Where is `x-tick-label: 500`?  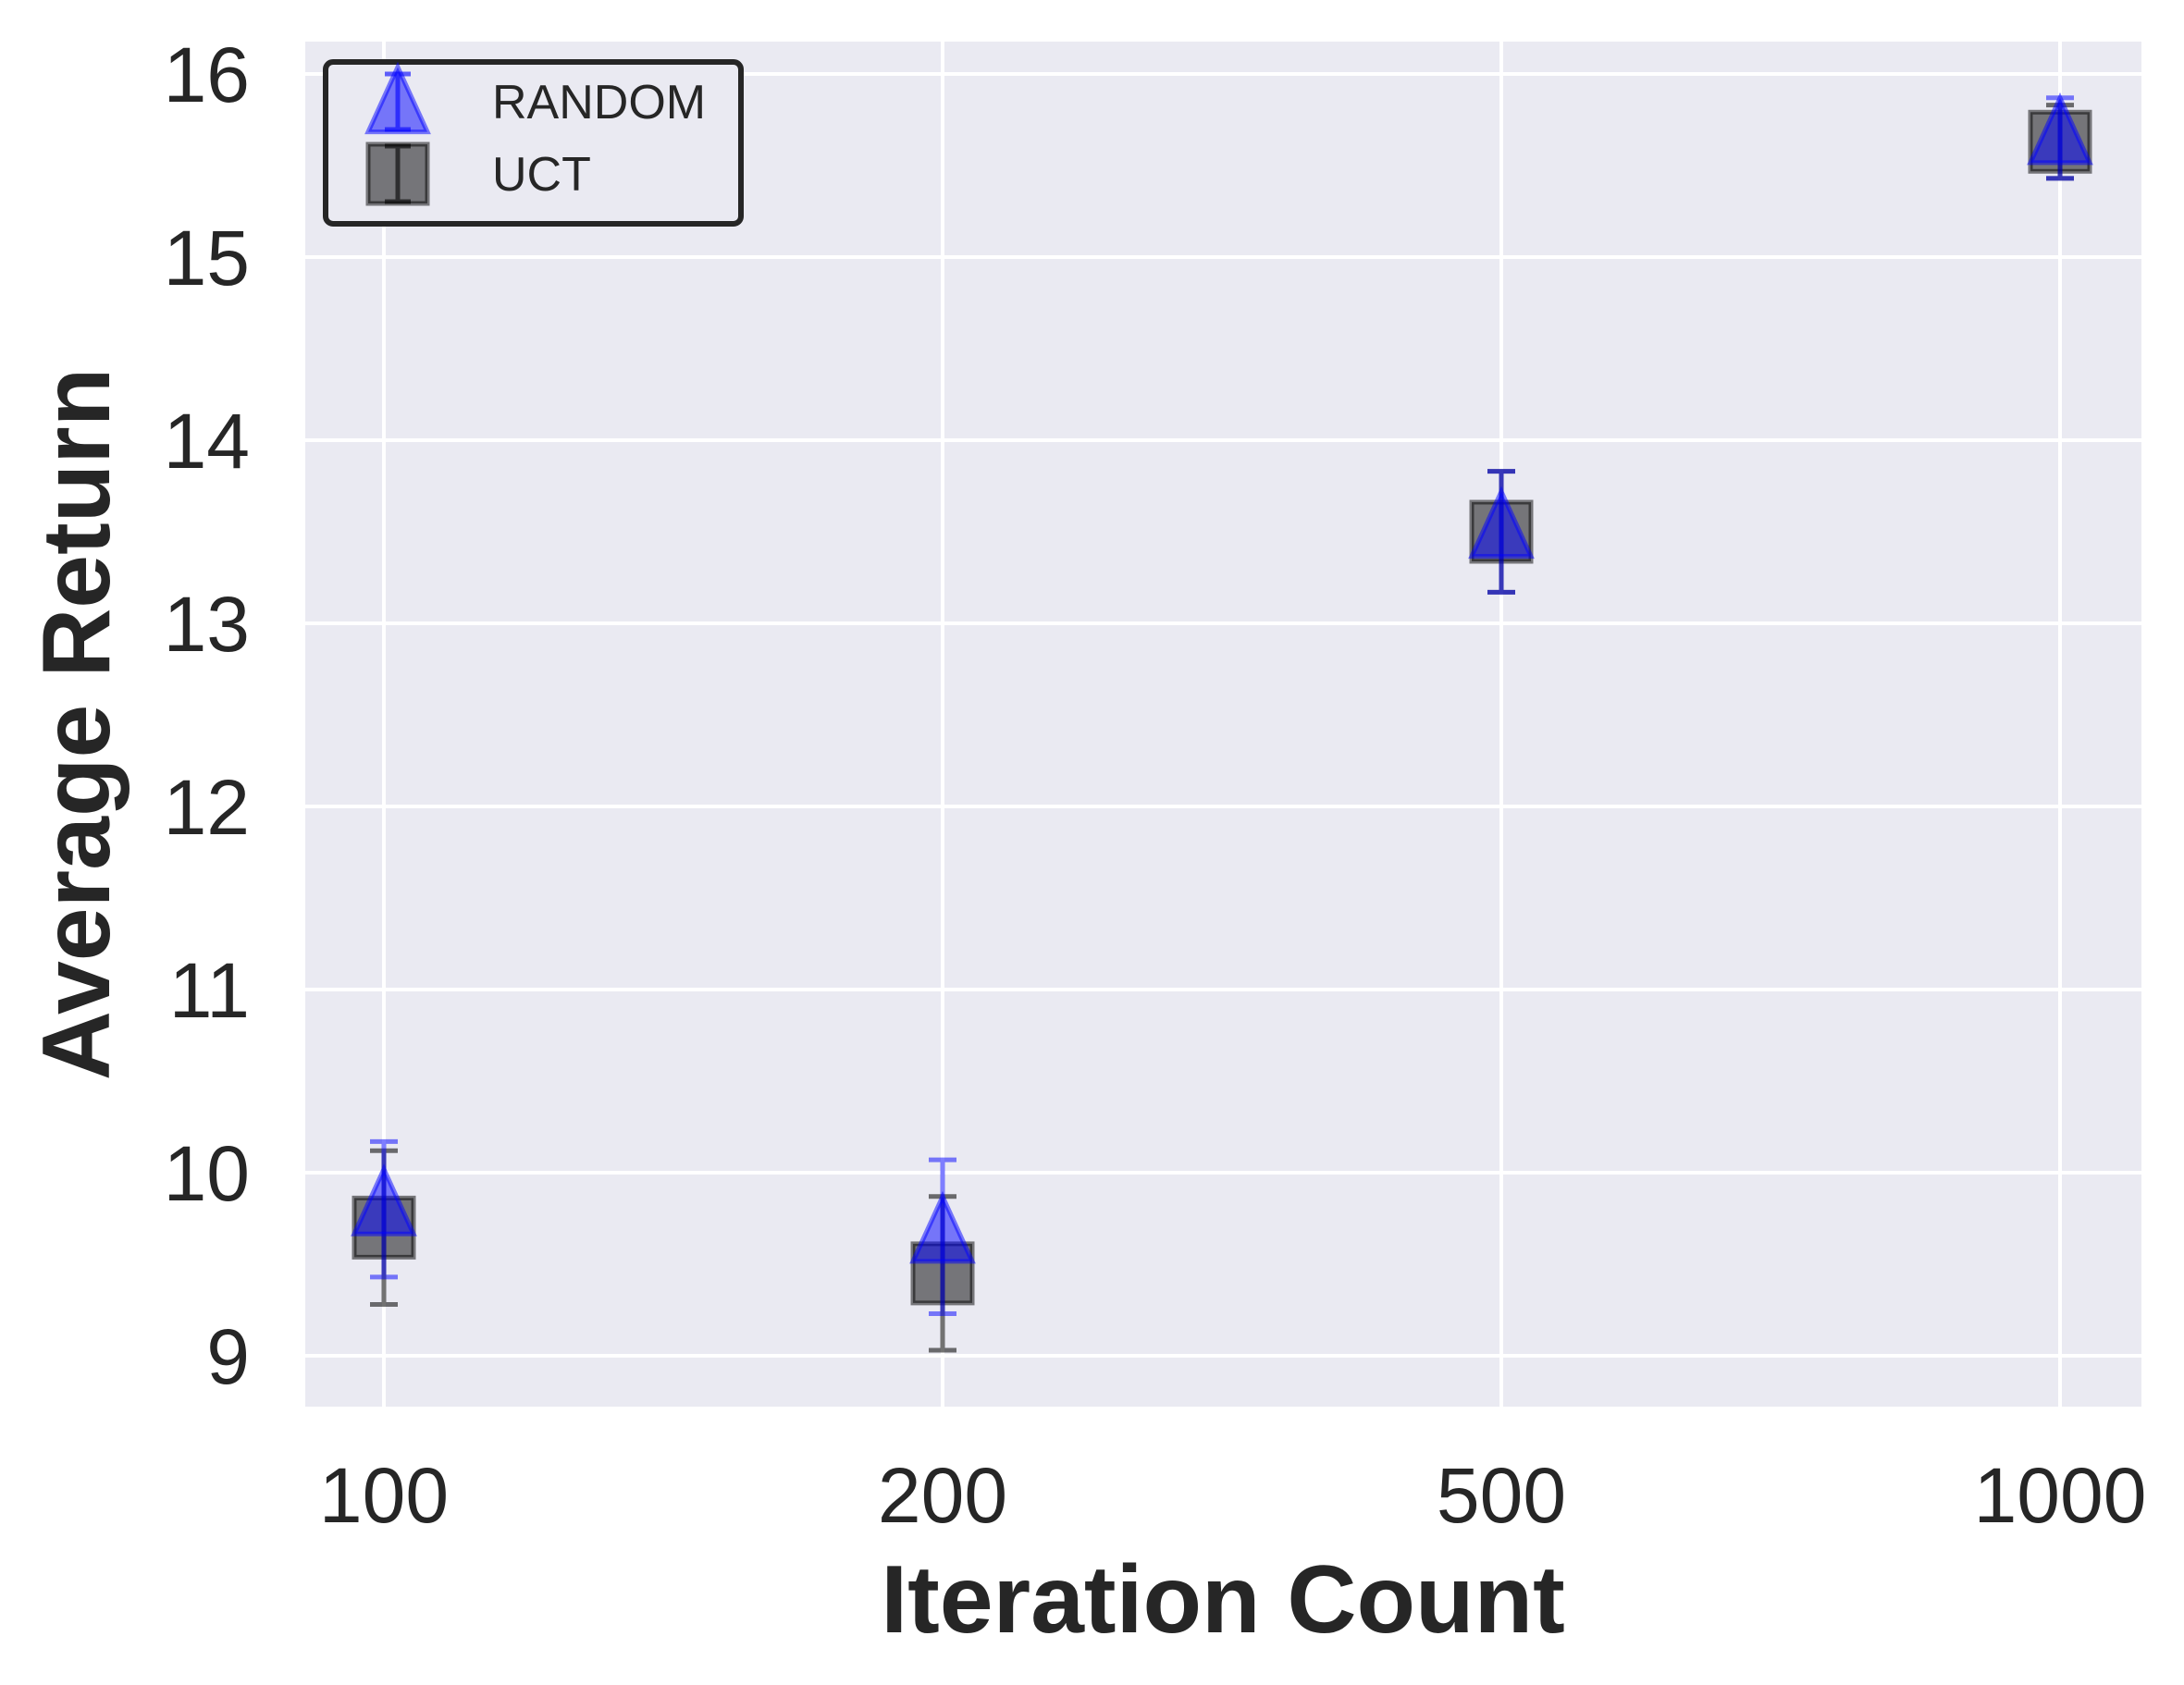
x-tick-label: 500 is located at coordinates (1501, 1495).